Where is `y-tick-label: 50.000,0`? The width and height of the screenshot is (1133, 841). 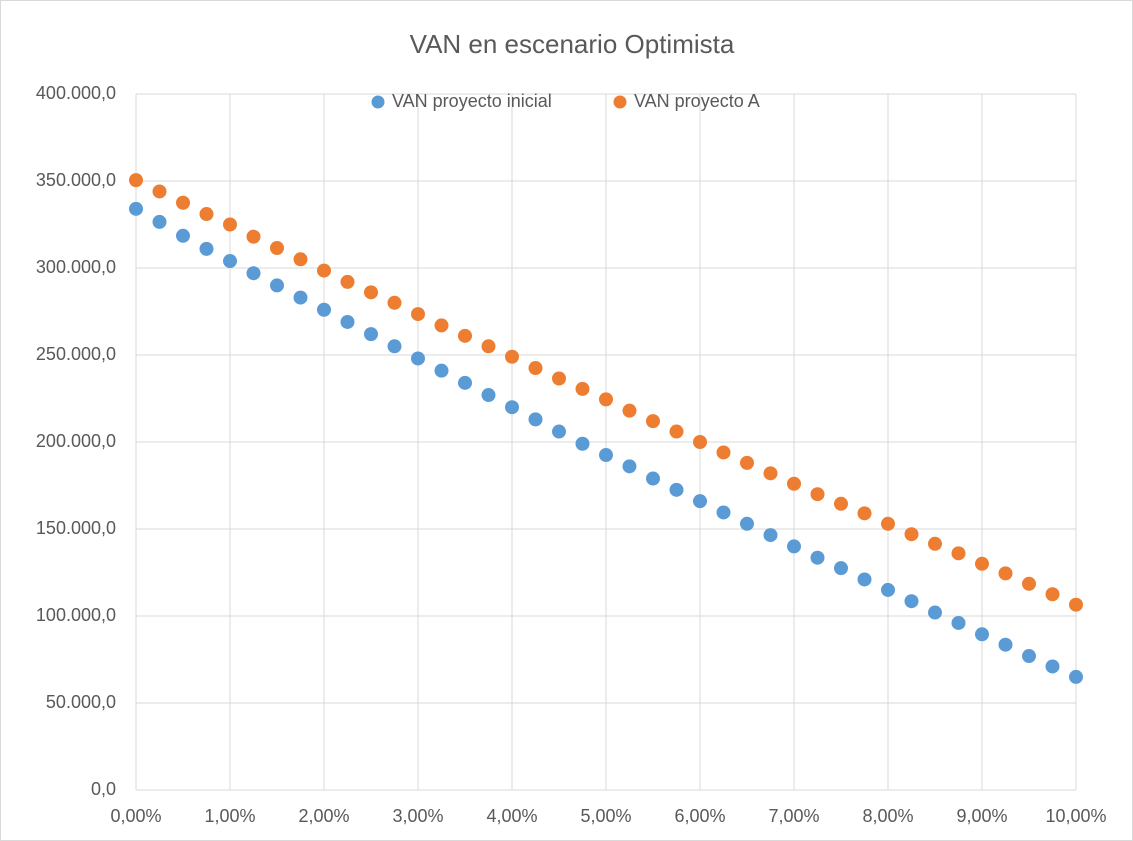 y-tick-label: 50.000,0 is located at coordinates (81, 702).